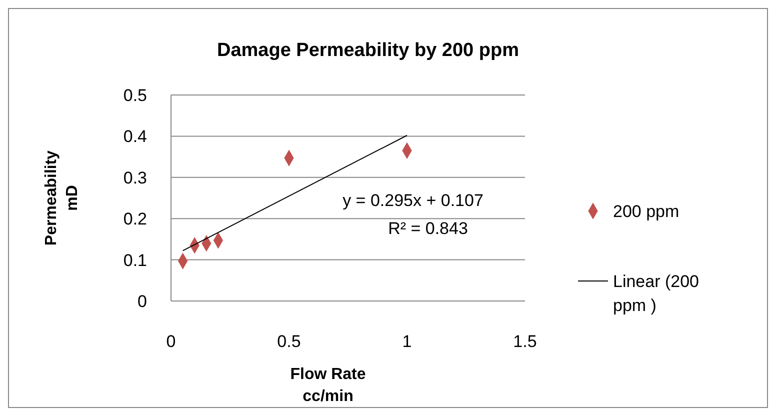  What do you see at coordinates (289, 341) in the screenshot?
I see `x-tick-label: 0.5` at bounding box center [289, 341].